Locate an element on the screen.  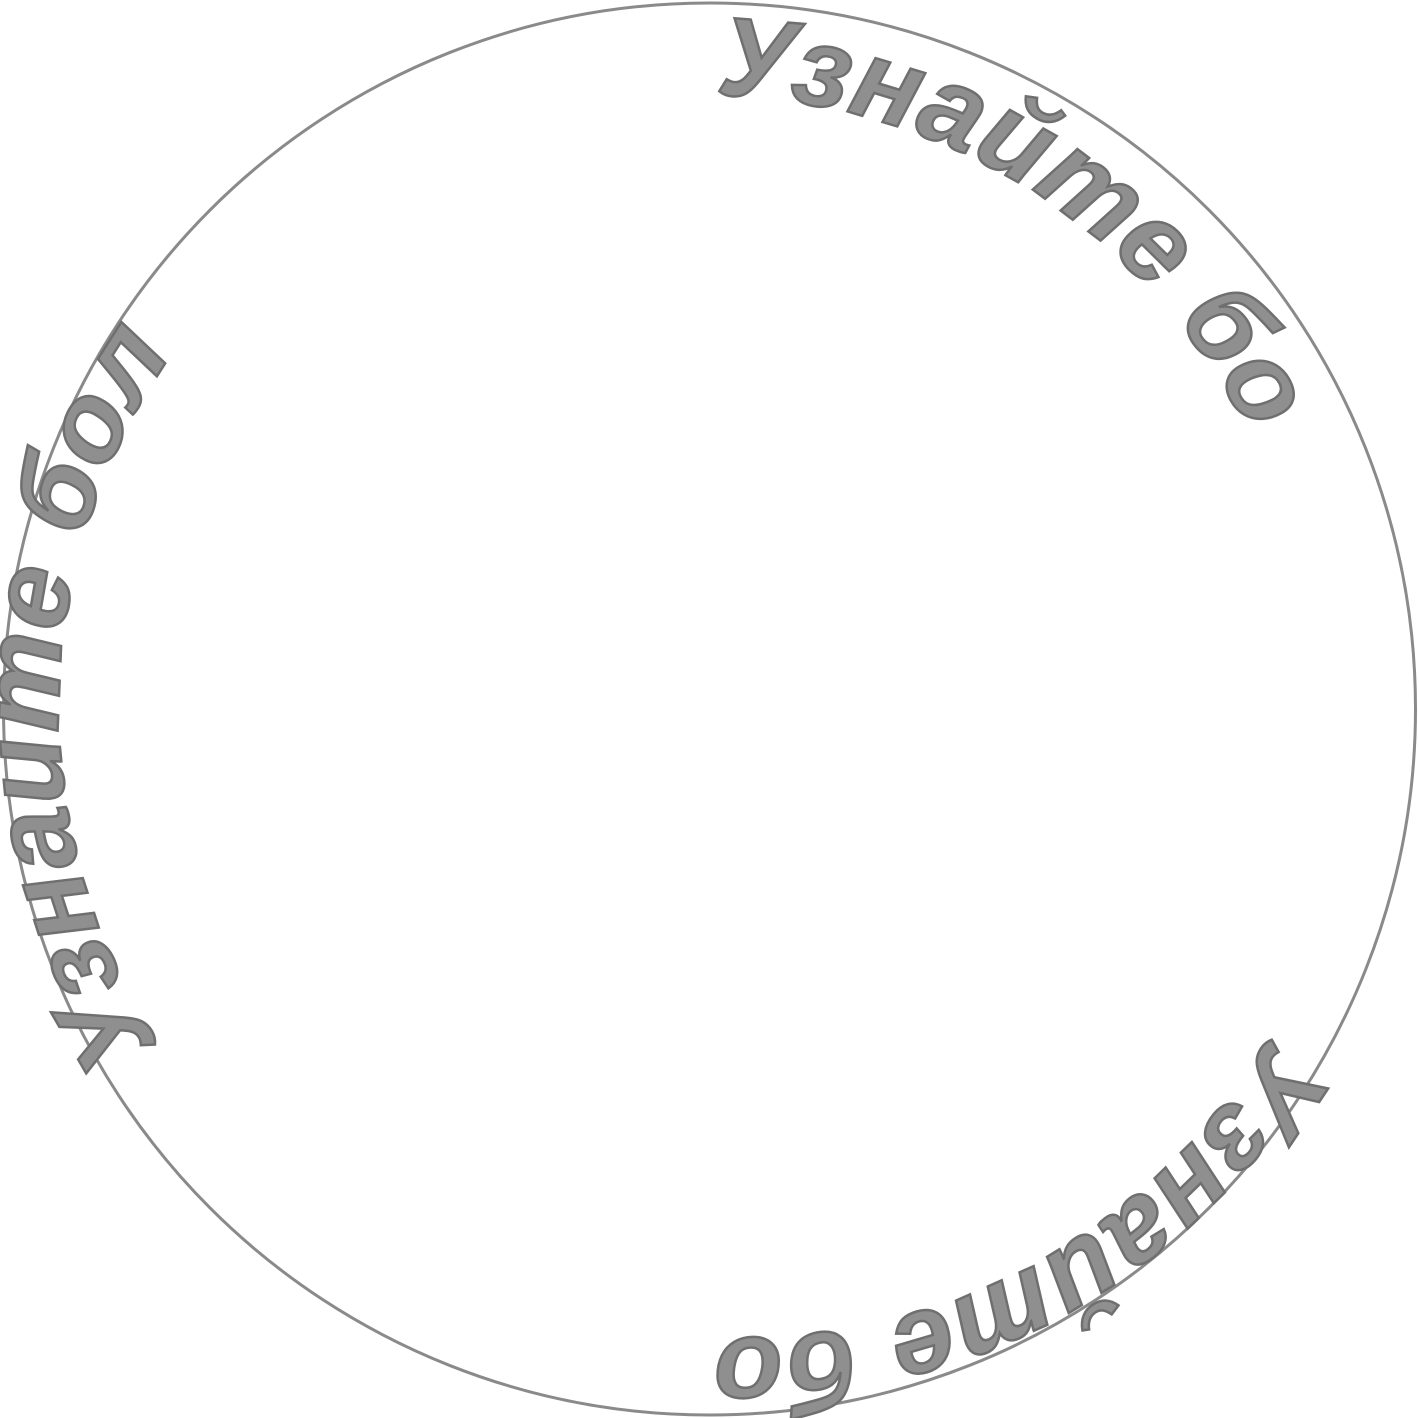
arc-text-left-label: Узнайте больше is located at coordinates (97, 548).